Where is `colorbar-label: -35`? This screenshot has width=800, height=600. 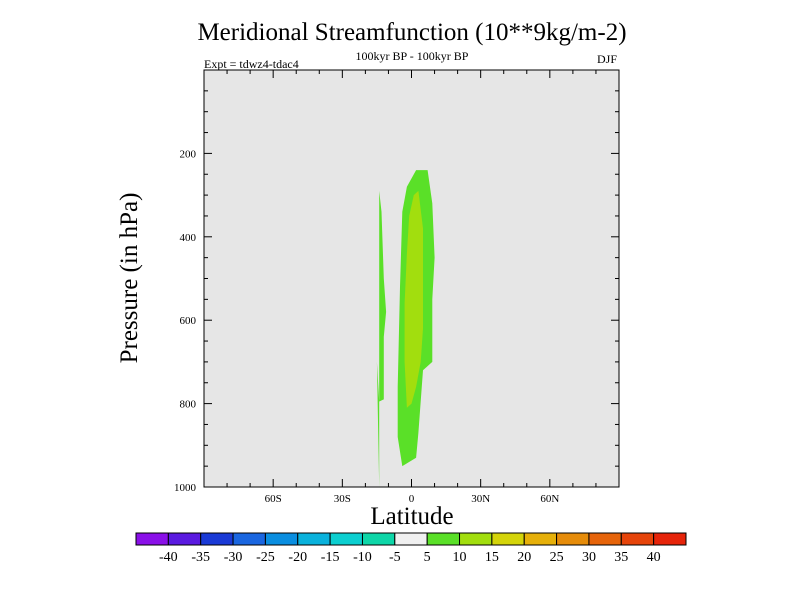 colorbar-label: -35 is located at coordinates (200, 557).